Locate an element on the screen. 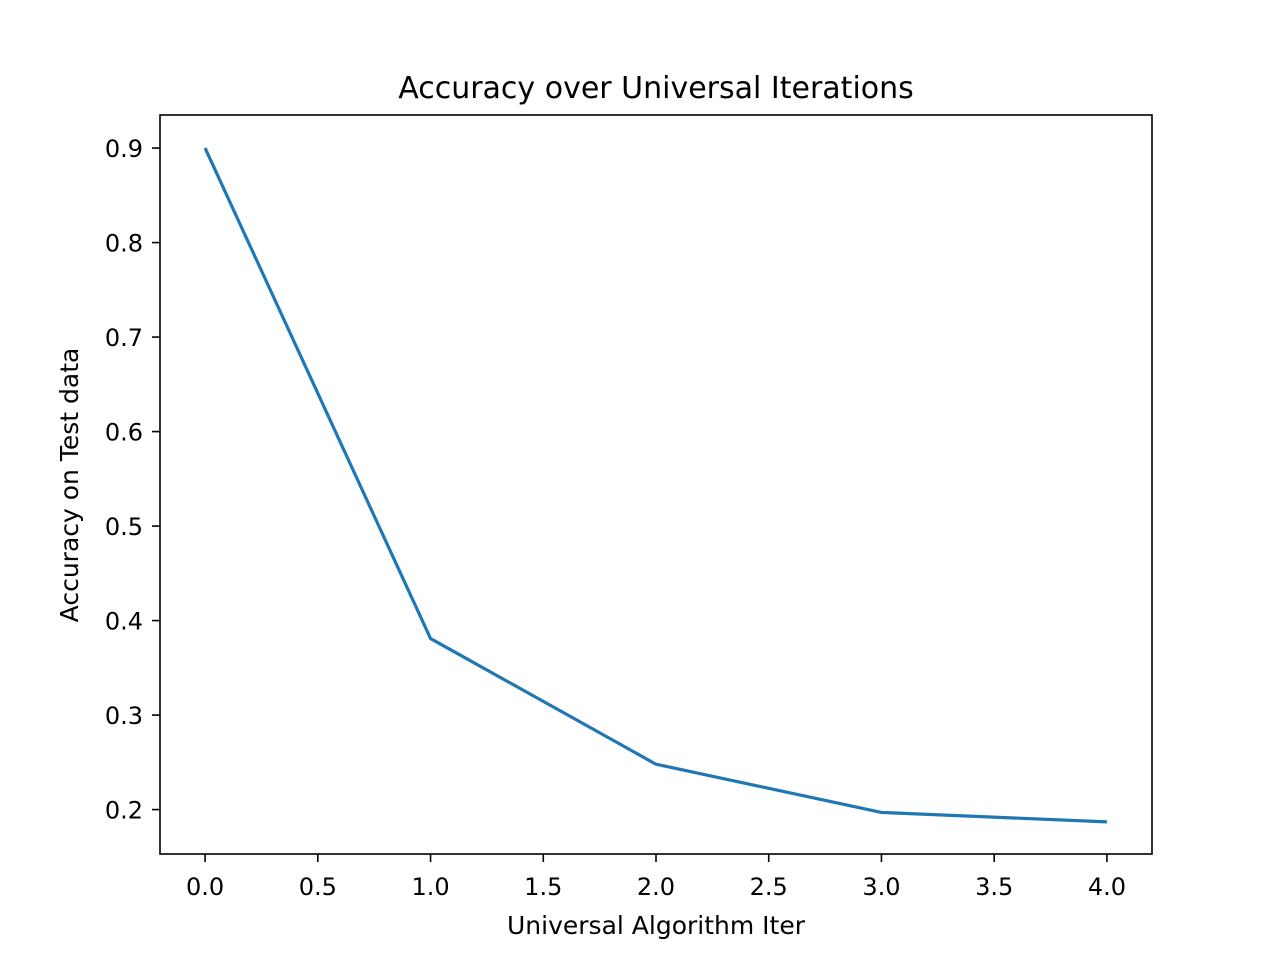 This screenshot has height=960, width=1280. y-tick-label: 0.6 is located at coordinates (124, 433).